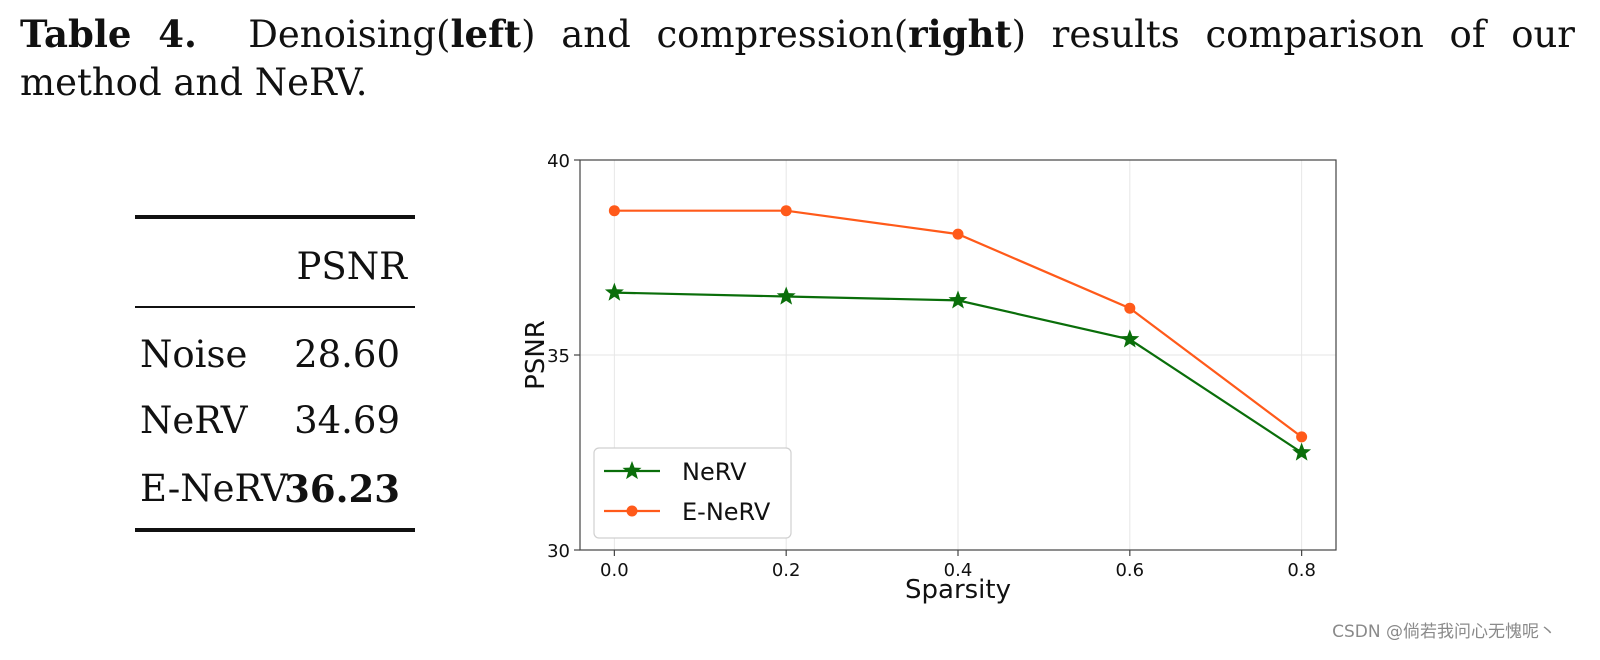 The image size is (1600, 660). I want to click on caption-left-word: left, so click(486, 34).